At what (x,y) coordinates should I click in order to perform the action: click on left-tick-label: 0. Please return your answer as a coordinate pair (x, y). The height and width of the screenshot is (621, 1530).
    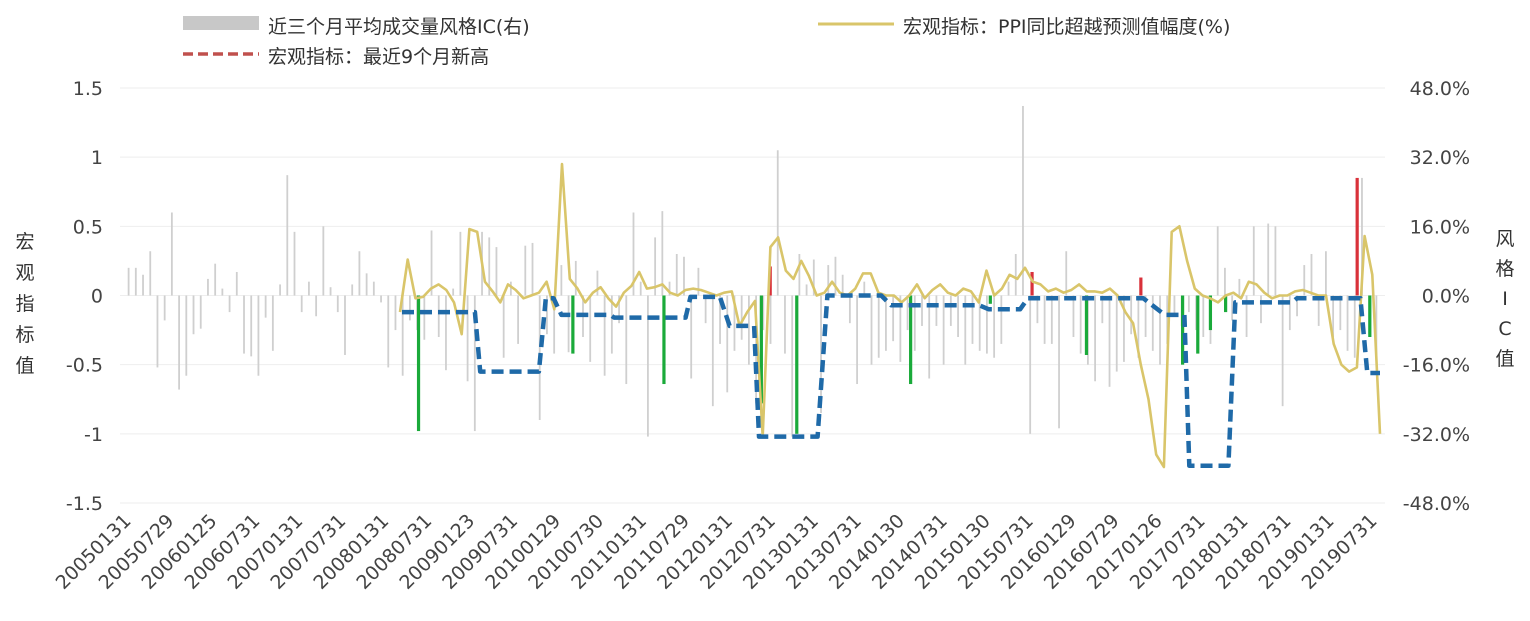
    Looking at the image, I should click on (97, 297).